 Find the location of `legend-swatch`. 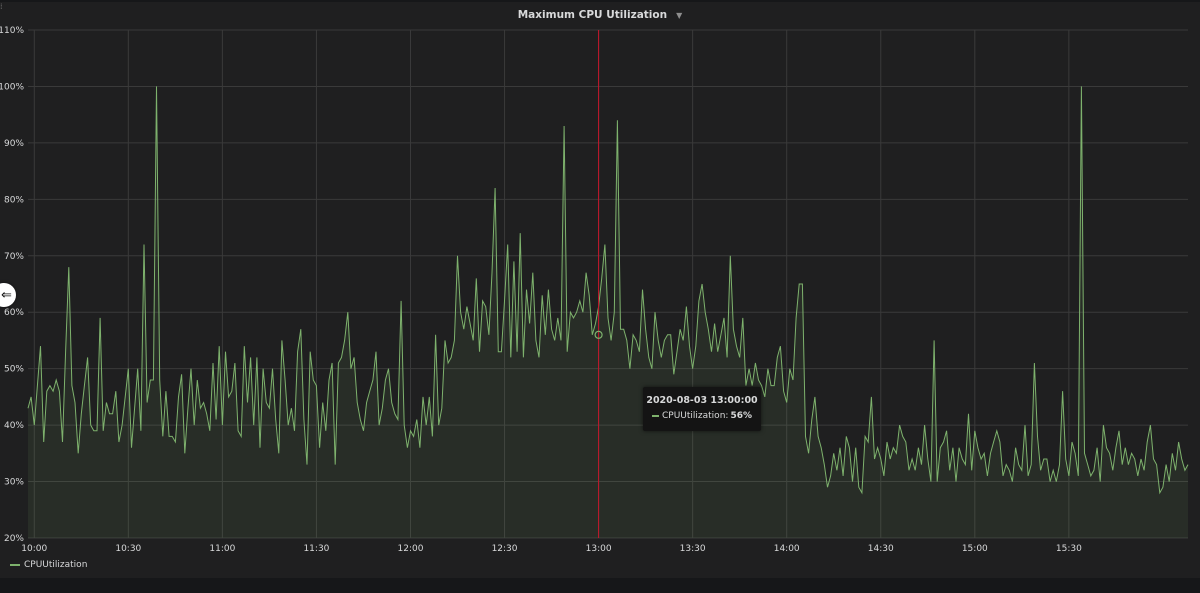

legend-swatch is located at coordinates (15, 565).